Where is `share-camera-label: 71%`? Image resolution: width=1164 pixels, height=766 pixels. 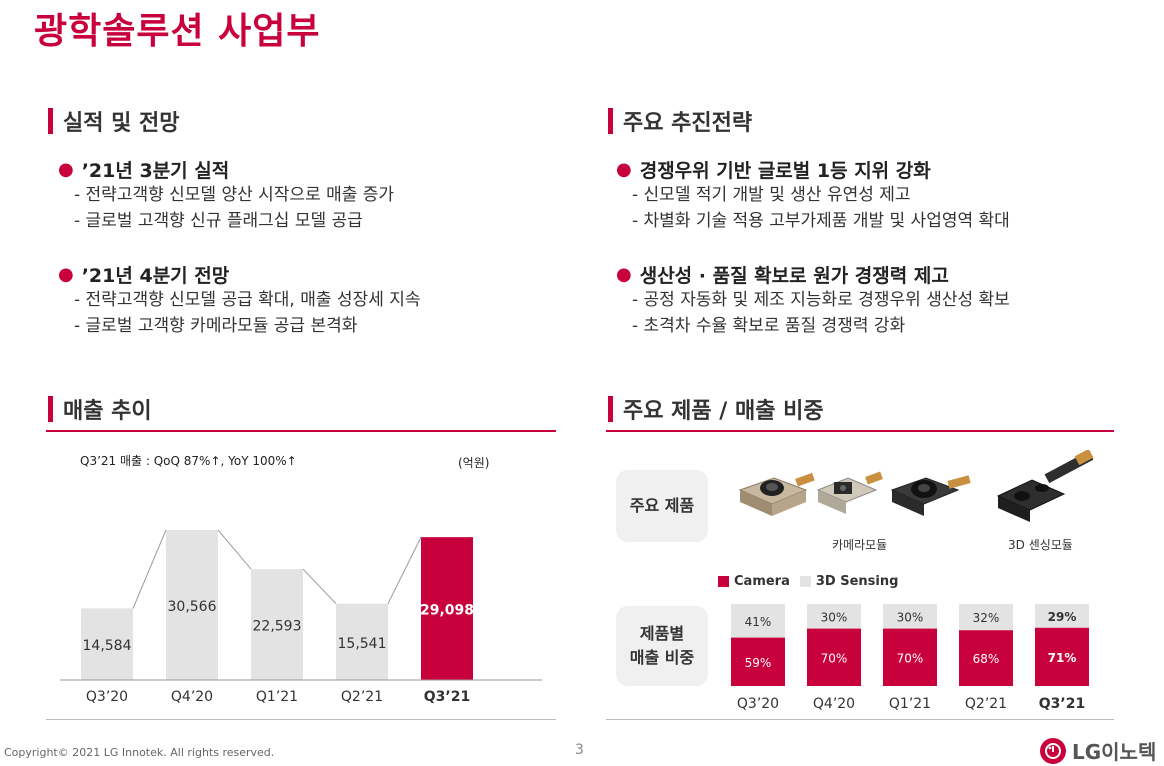 share-camera-label: 71% is located at coordinates (1062, 658).